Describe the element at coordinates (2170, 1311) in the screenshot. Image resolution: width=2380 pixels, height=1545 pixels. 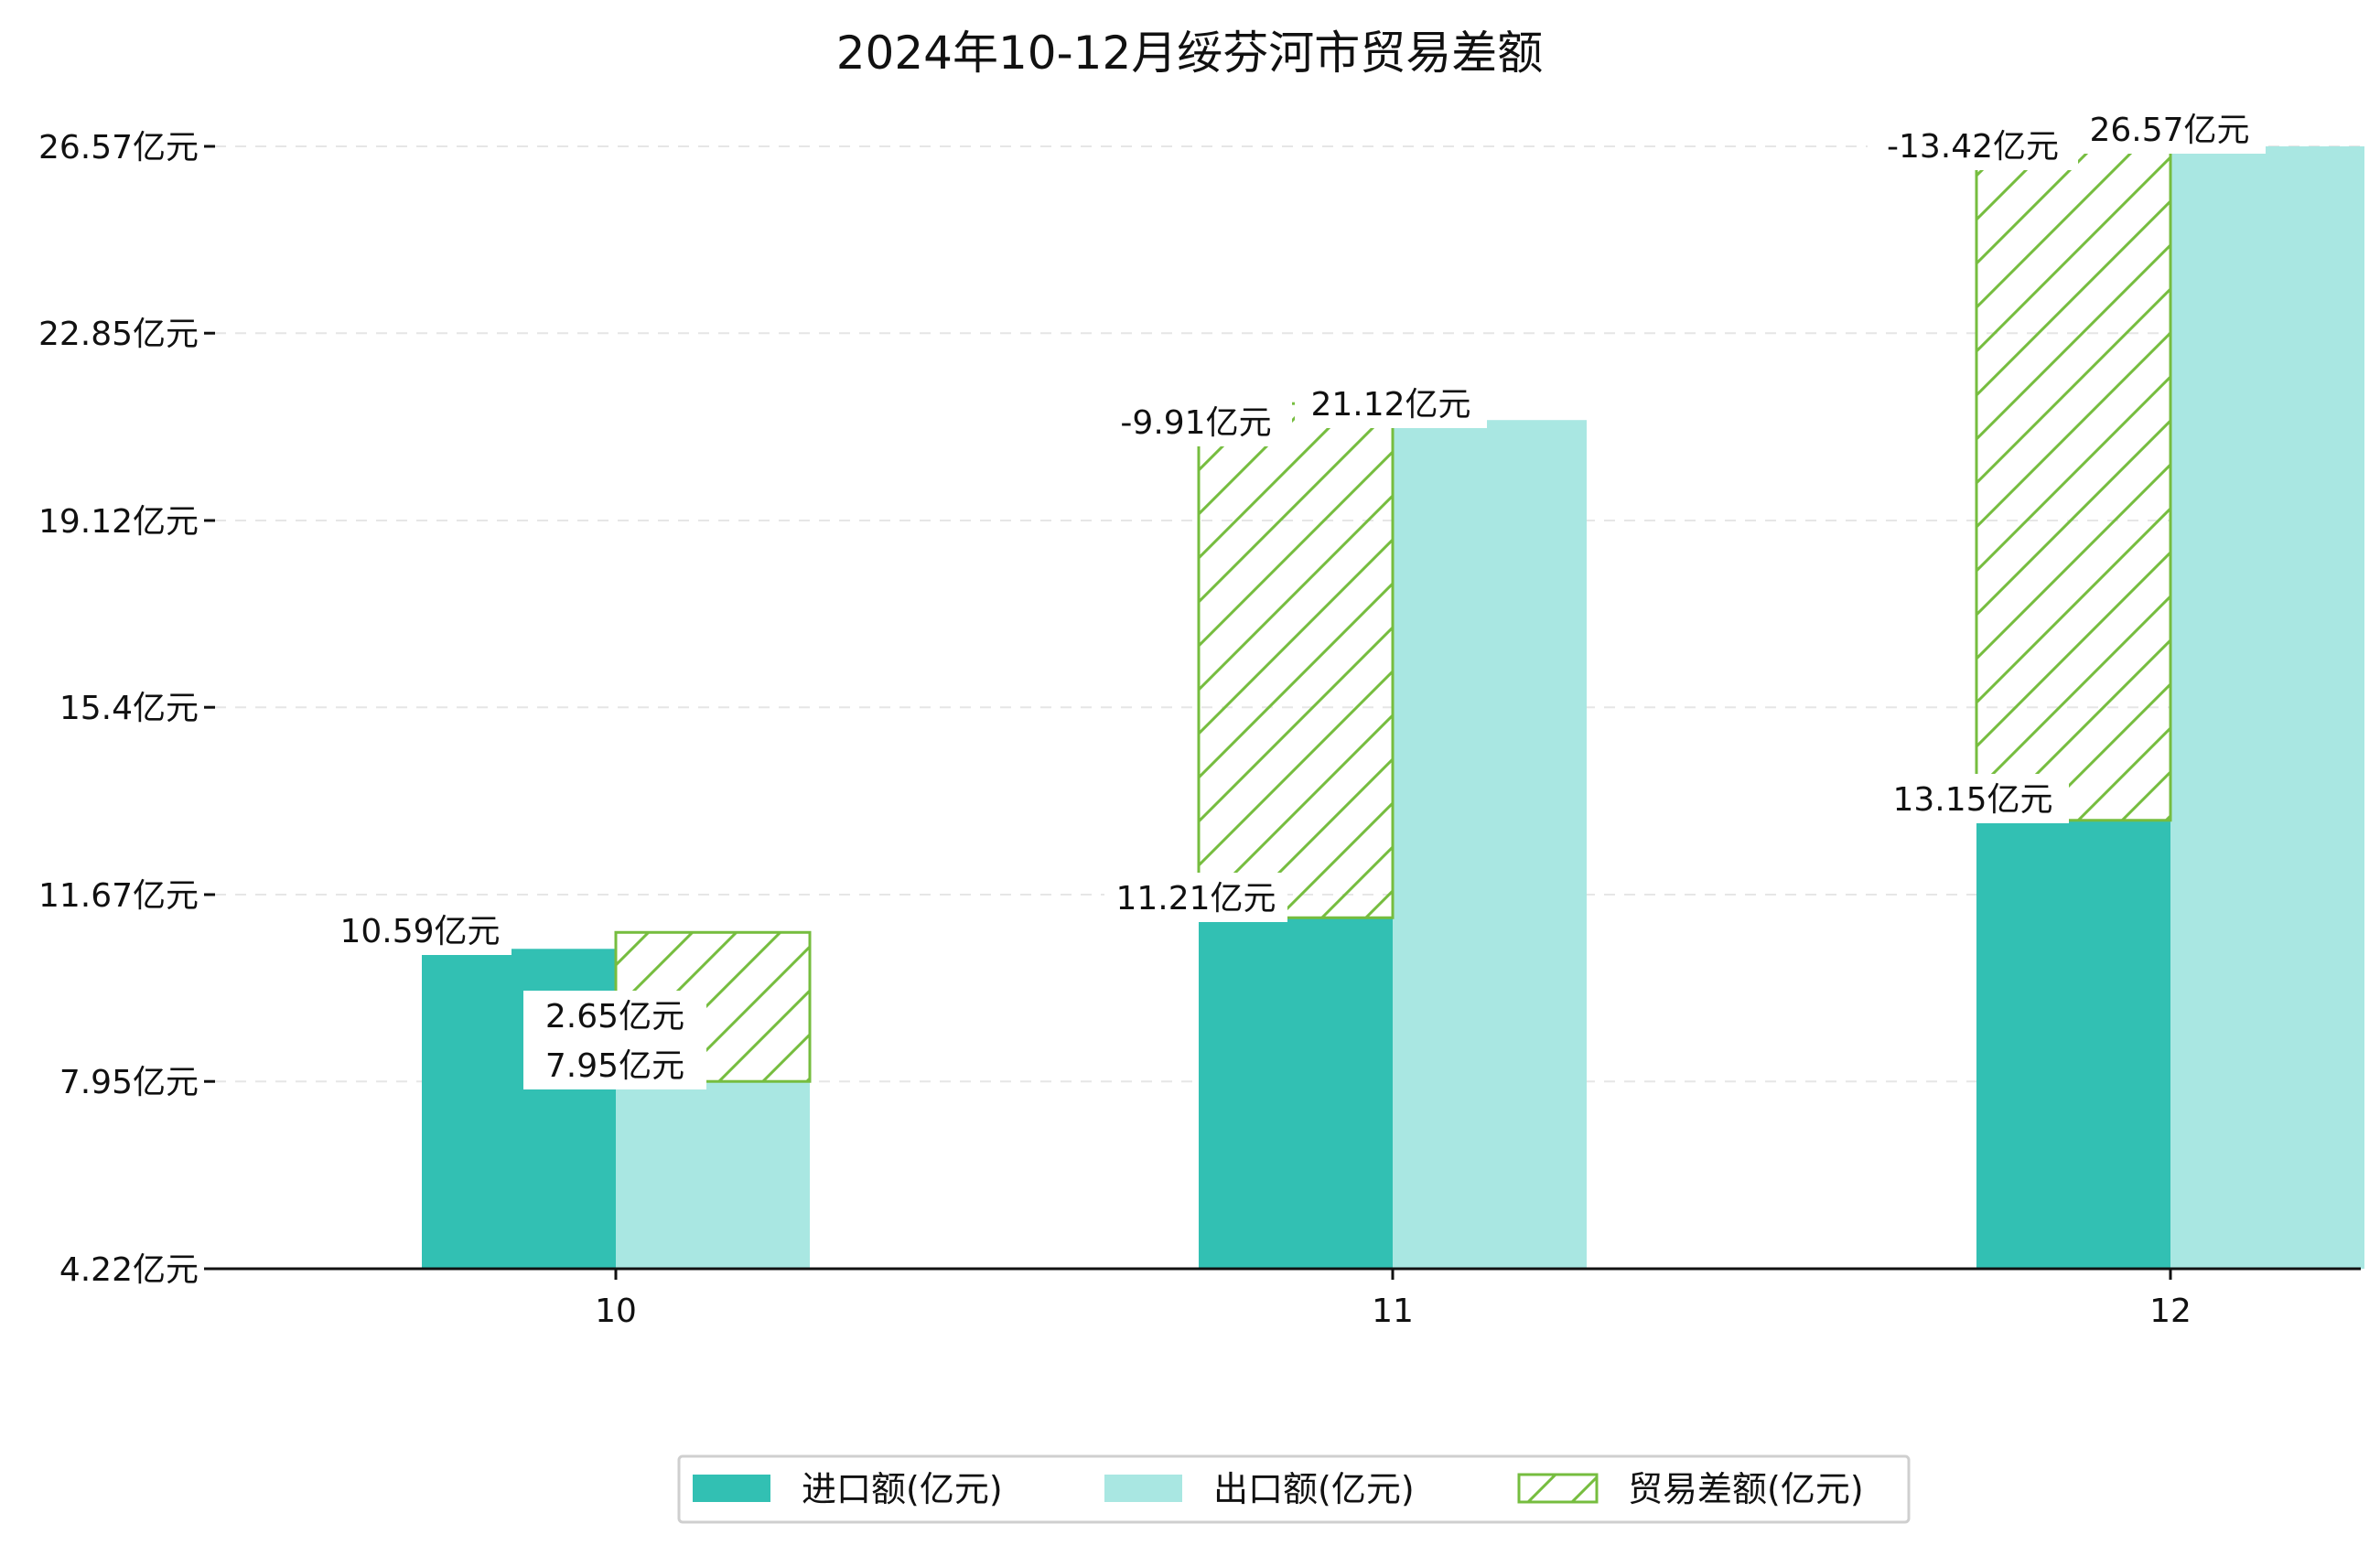
I see `x-tick-label: 12` at that location.